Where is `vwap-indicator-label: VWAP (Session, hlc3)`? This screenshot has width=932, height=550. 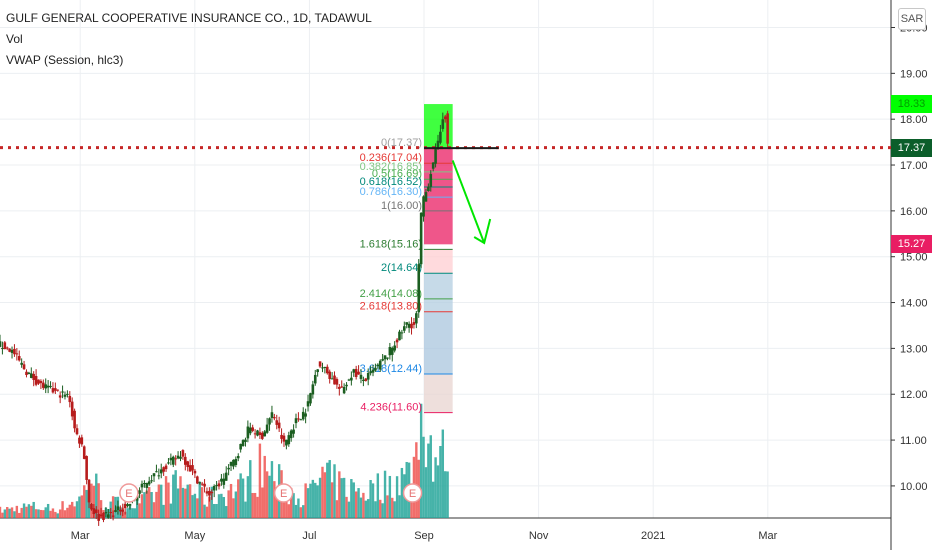
vwap-indicator-label: VWAP (Session, hlc3) is located at coordinates (65, 60).